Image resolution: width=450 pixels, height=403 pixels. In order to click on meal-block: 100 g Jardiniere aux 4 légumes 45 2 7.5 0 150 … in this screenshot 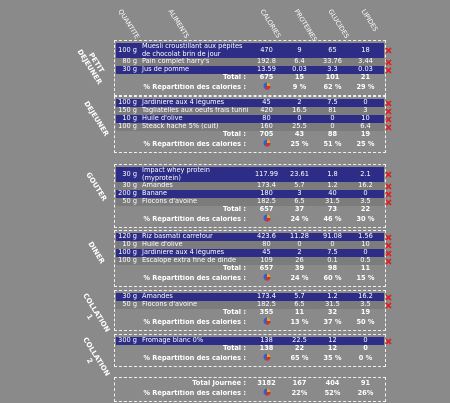, I will do `click(253, 124)`.